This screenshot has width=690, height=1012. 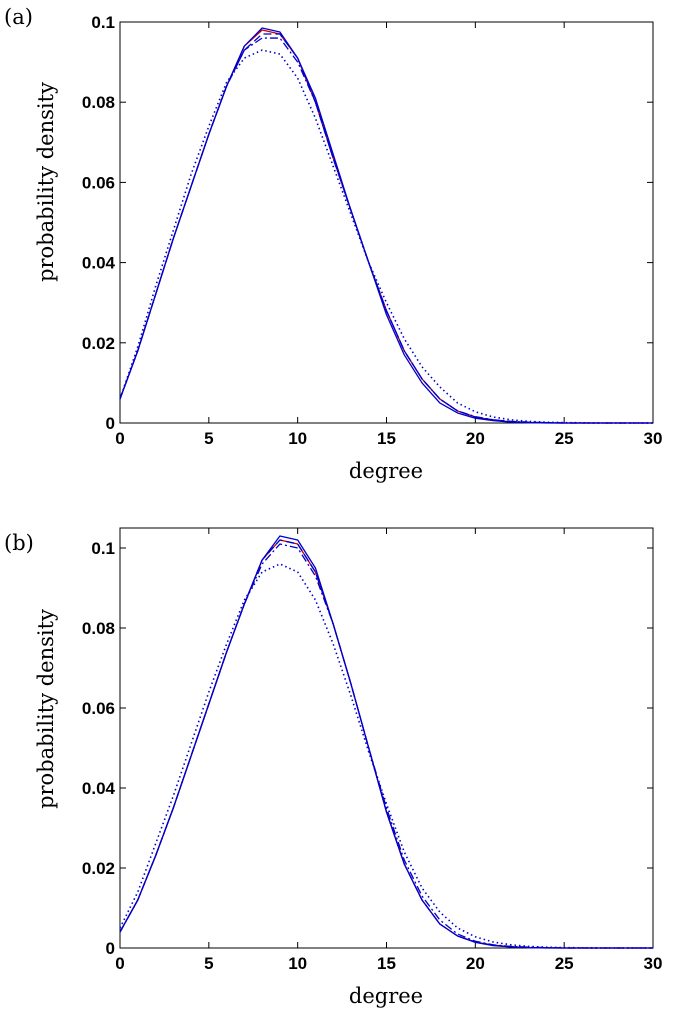 I want to click on panel-label-b: (b), so click(x=19, y=543).